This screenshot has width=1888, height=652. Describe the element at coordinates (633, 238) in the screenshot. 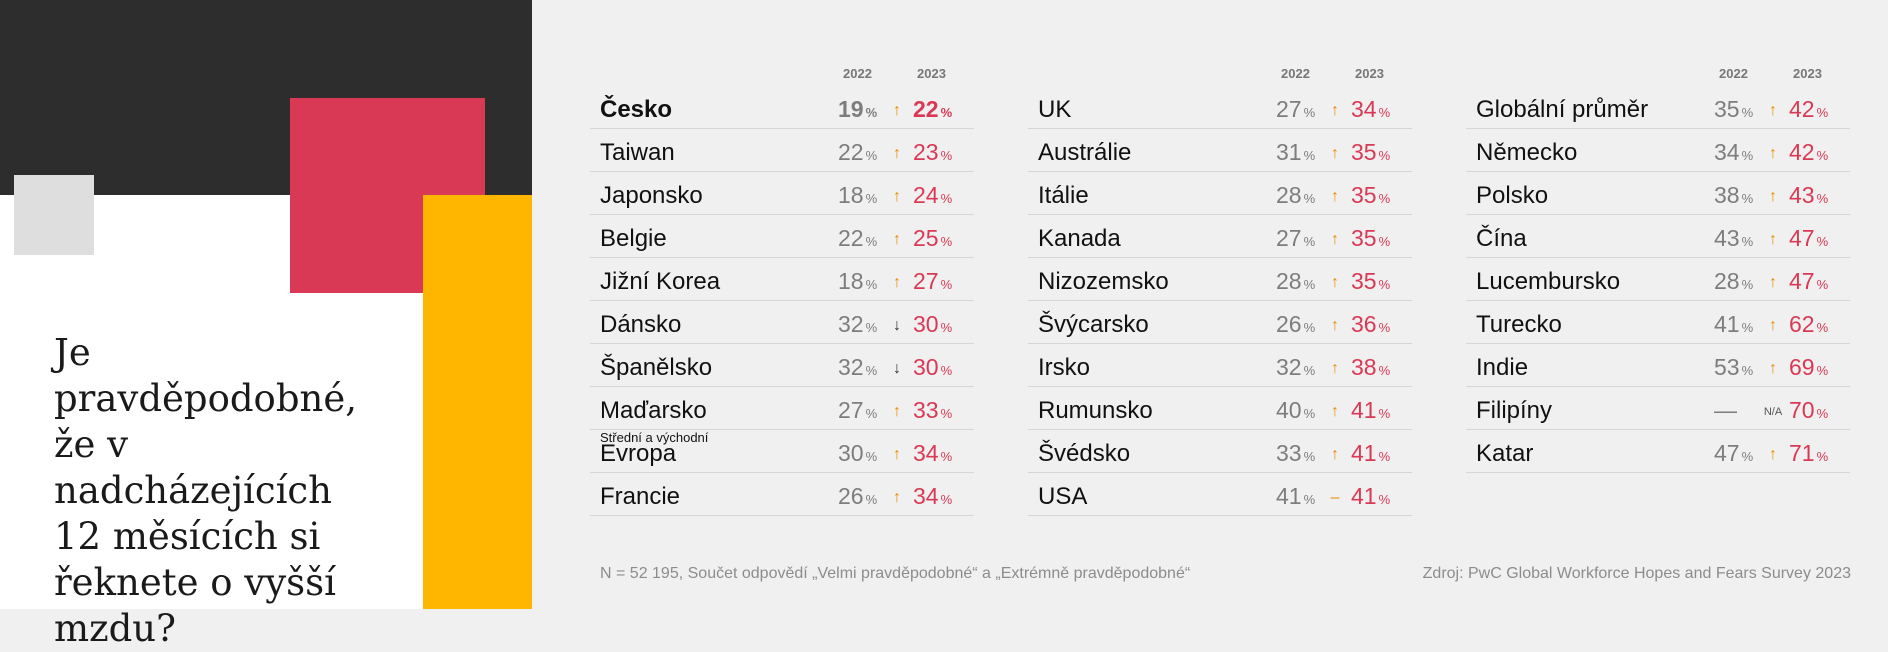

I see `country-name: Belgie` at that location.